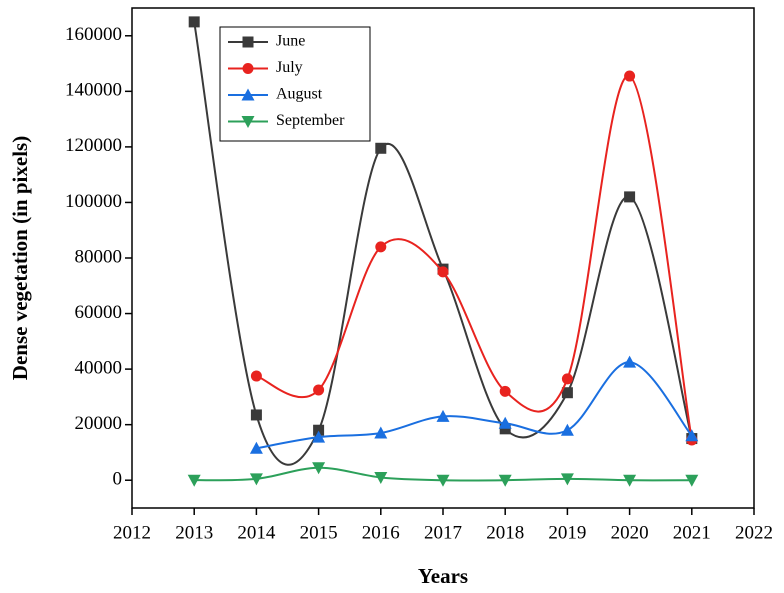  Describe the element at coordinates (93, 34) in the screenshot. I see `y-tick-label: 160000` at that location.